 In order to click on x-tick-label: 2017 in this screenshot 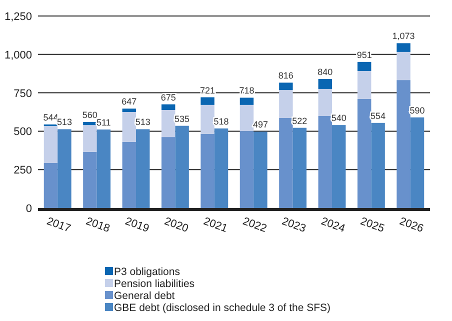, I will do `click(58, 225)`.